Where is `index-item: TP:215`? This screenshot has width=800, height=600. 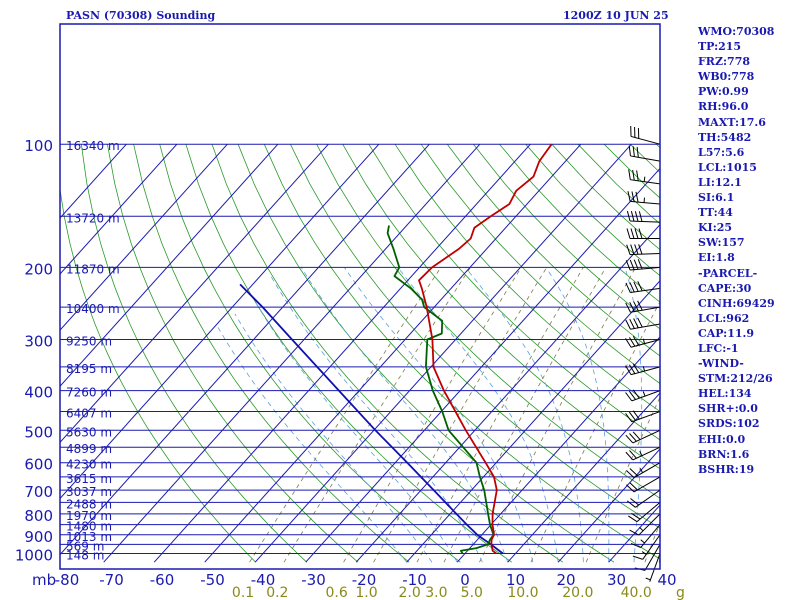 index-item: TP:215 is located at coordinates (720, 47).